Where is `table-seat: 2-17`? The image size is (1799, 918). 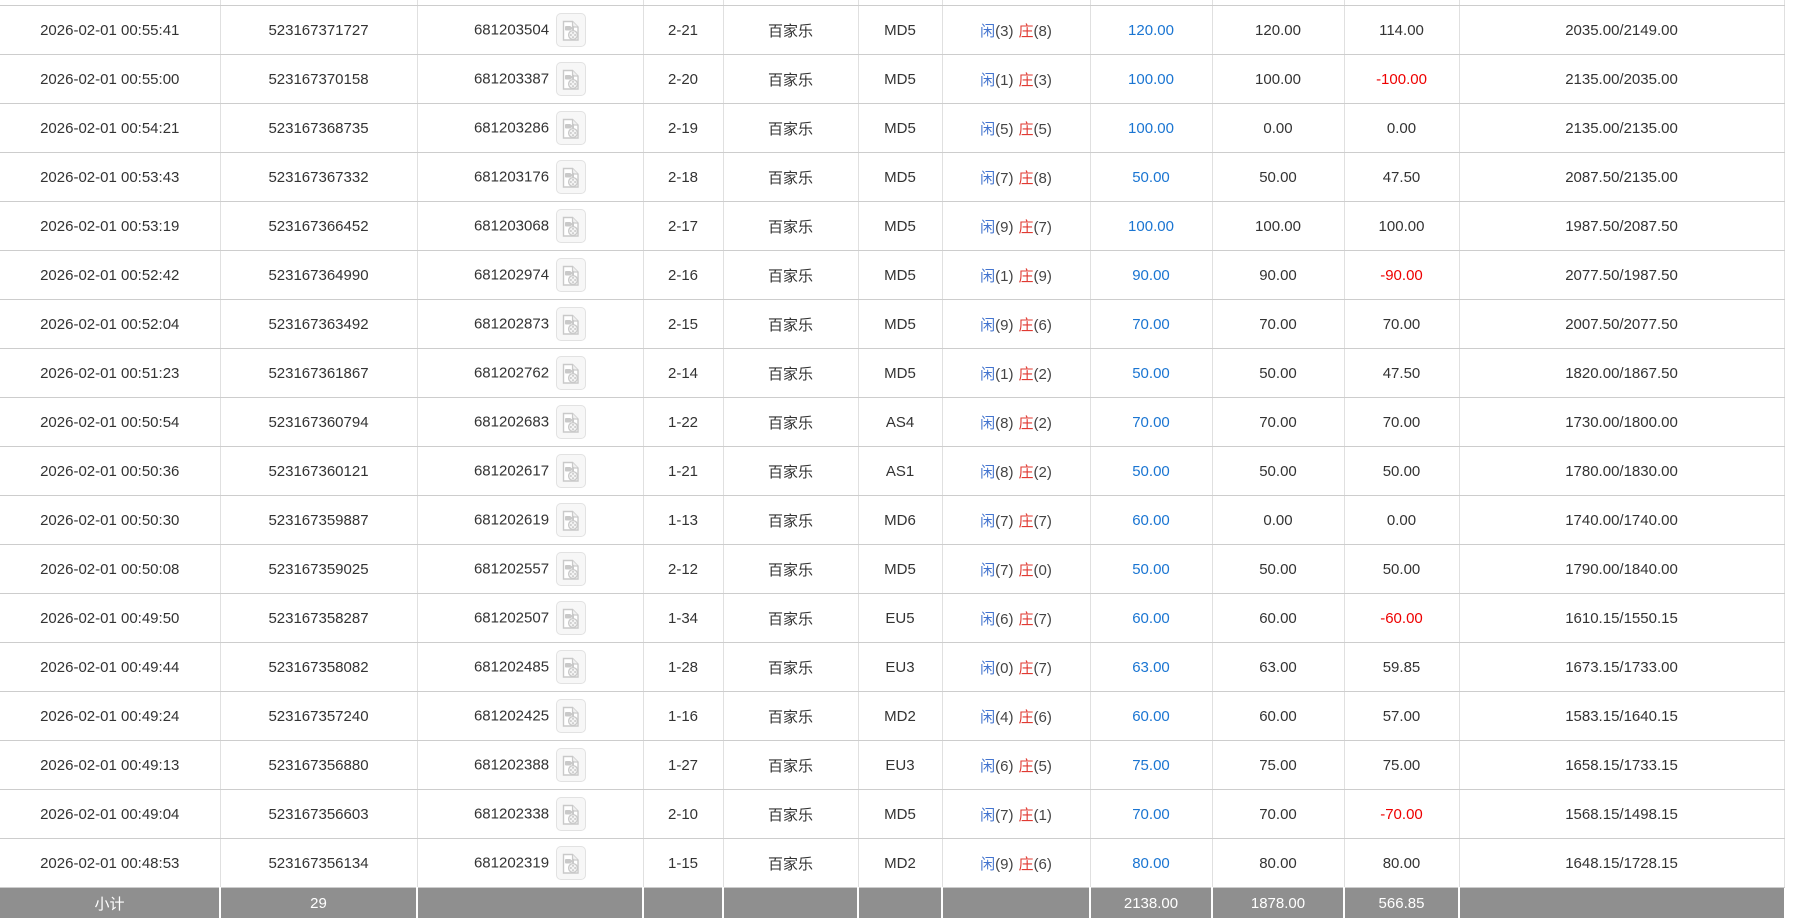
table-seat: 2-17 is located at coordinates (683, 226).